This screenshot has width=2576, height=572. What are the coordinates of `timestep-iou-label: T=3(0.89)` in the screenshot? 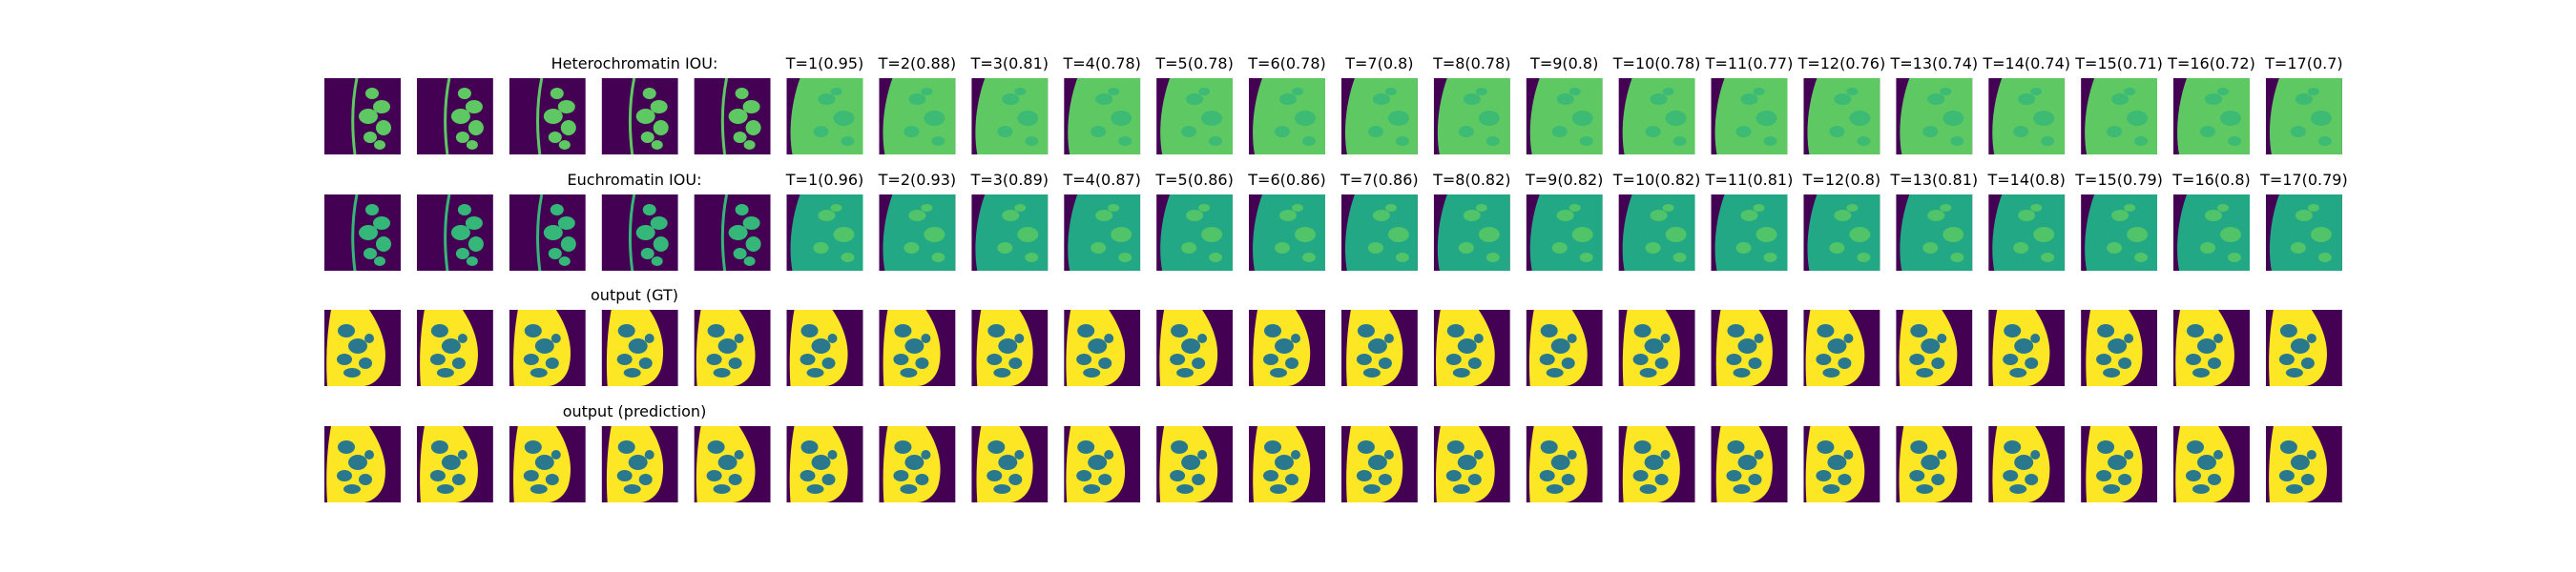 It's located at (1009, 180).